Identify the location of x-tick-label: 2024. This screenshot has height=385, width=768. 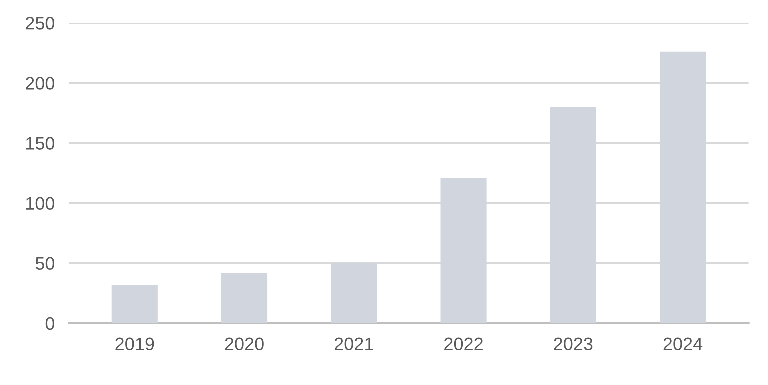
(683, 344).